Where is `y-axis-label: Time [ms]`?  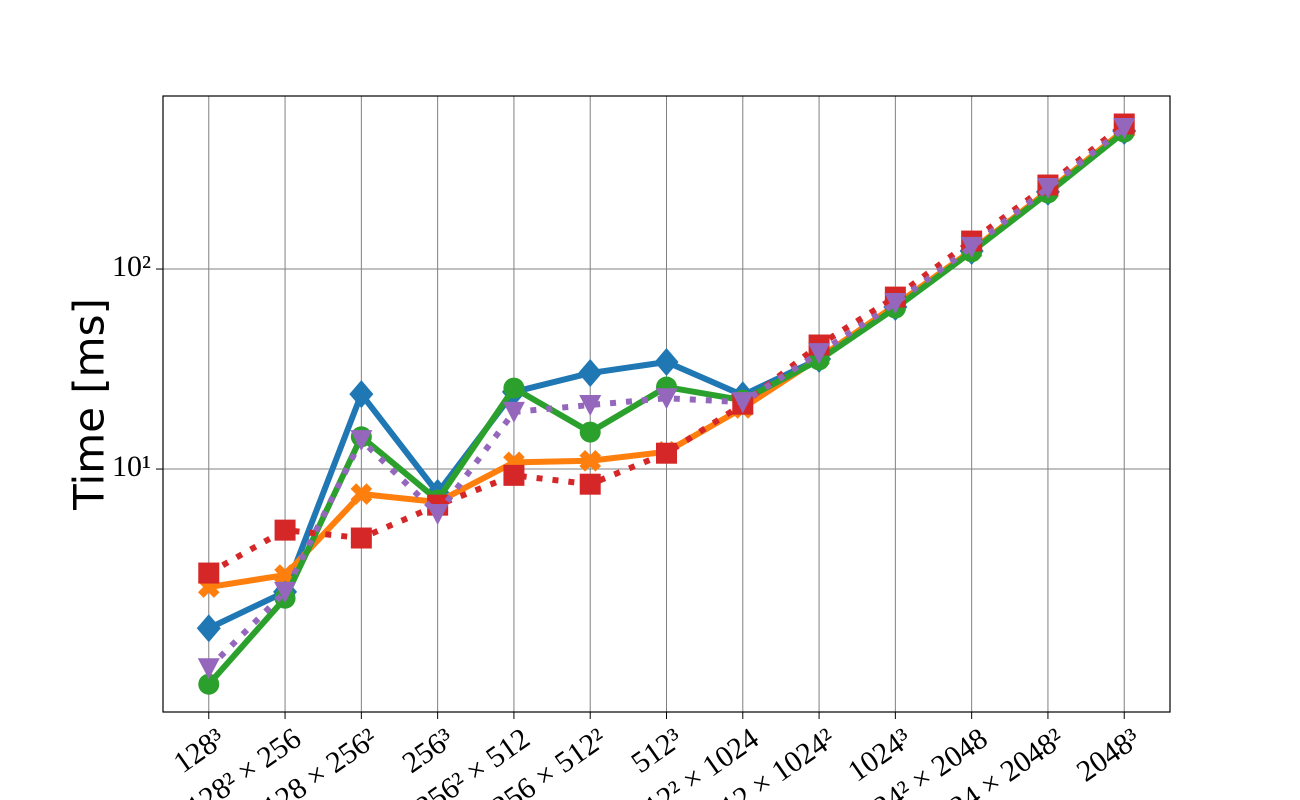 y-axis-label: Time [ms] is located at coordinates (89, 404).